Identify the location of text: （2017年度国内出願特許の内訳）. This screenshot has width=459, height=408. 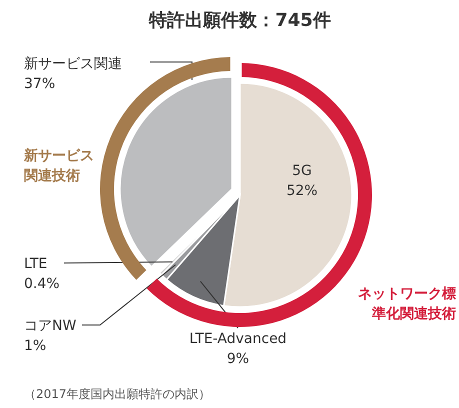
(117, 394).